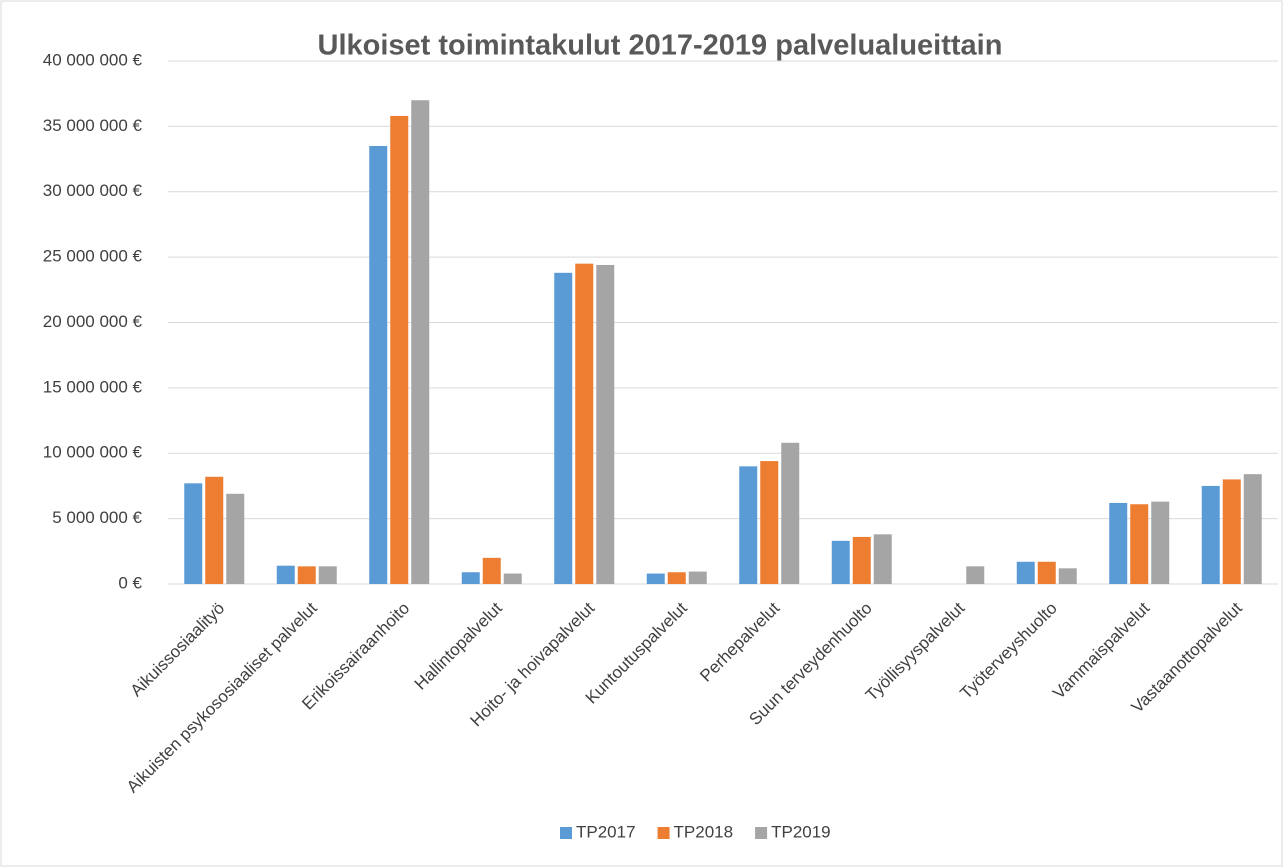 This screenshot has width=1284, height=868. What do you see at coordinates (97, 517) in the screenshot?
I see `y-tick-label: 5 000 000 €` at bounding box center [97, 517].